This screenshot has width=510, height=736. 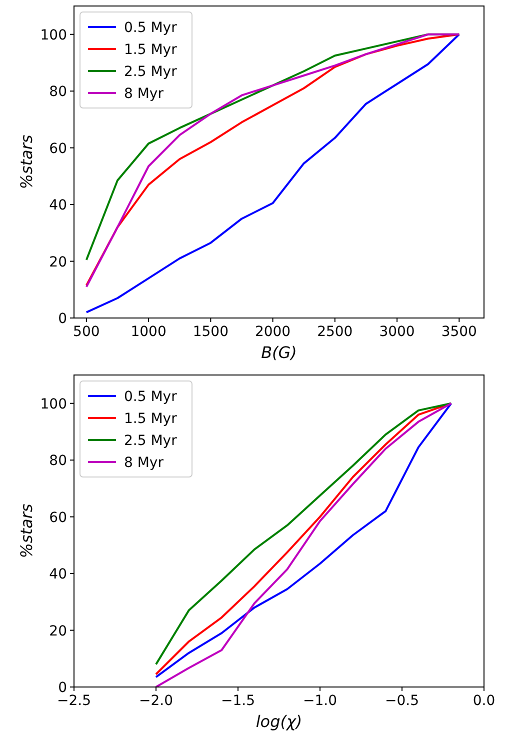 I want to click on x-tick-label: −1.5, so click(x=238, y=701).